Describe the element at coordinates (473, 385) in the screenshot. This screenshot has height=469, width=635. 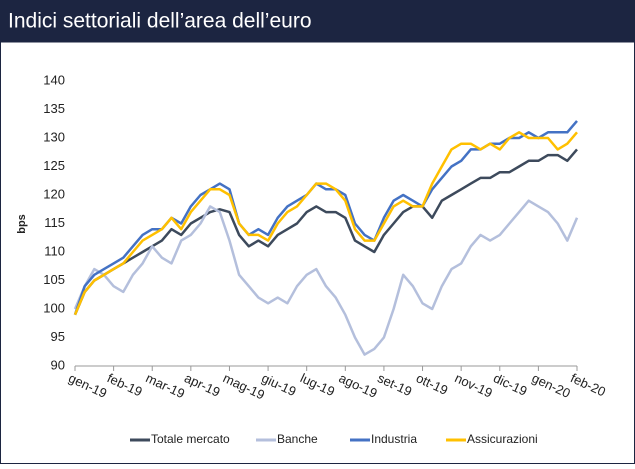
I see `x-tick-label: nov-19` at that location.